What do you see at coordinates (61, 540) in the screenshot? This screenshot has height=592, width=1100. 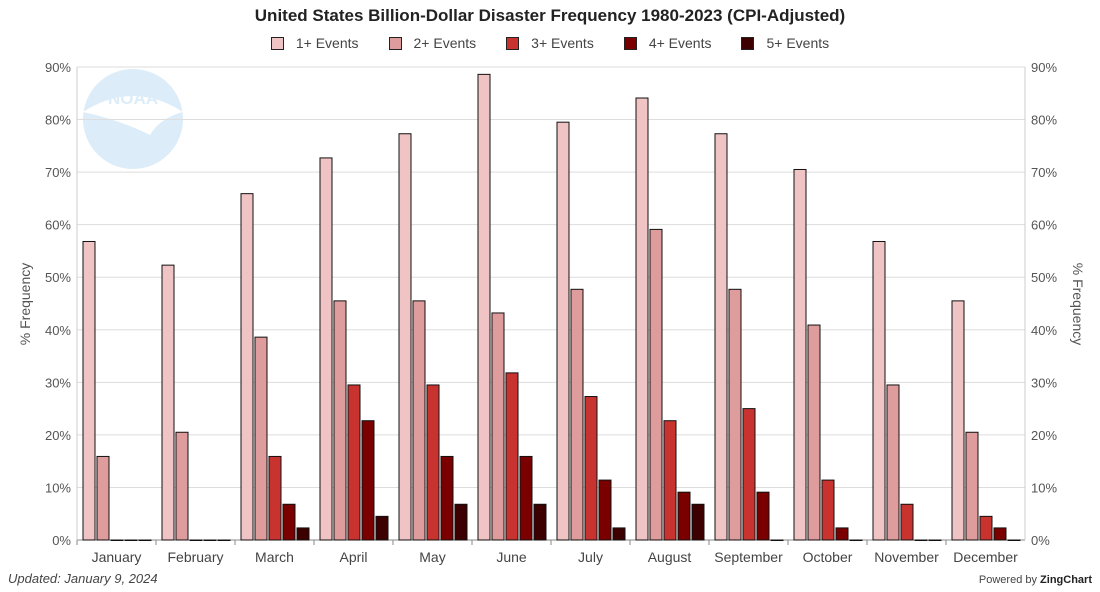 I see `y-tick-label: 0%` at bounding box center [61, 540].